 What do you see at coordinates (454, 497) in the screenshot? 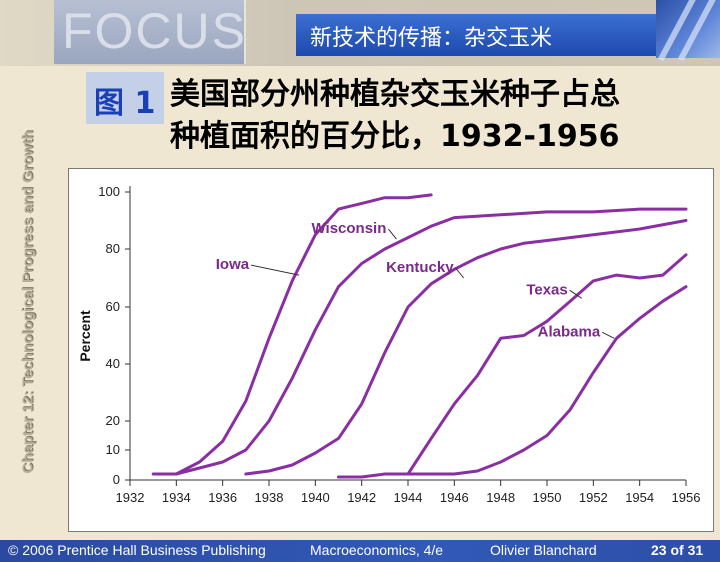
I see `x-tick-label-1946: 1946` at bounding box center [454, 497].